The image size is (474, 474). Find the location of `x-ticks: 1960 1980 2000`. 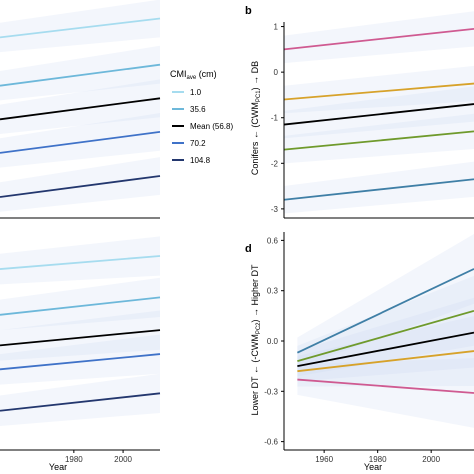

x-ticks: 1960 1980 2000 is located at coordinates (378, 457).